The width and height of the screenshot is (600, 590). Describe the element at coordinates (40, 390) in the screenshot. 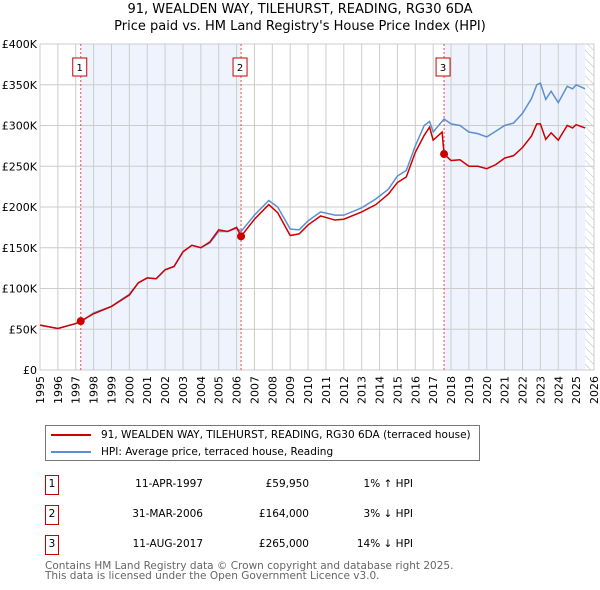

I see `x-tick-label: 1995` at that location.